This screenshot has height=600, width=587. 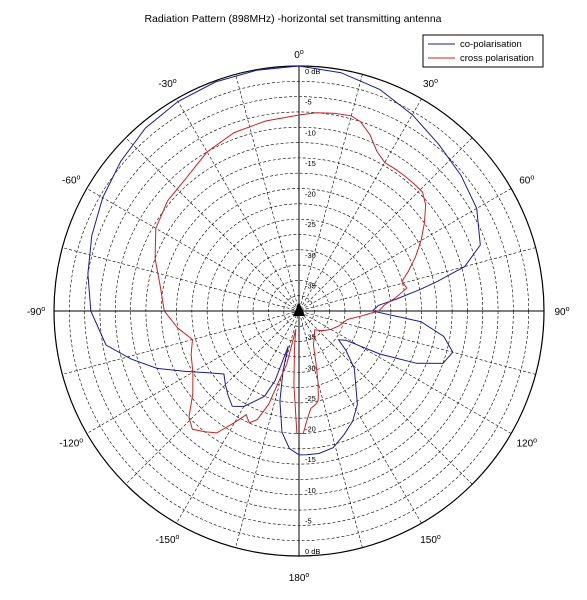 I want to click on angle-label: -30o, so click(x=167, y=84).